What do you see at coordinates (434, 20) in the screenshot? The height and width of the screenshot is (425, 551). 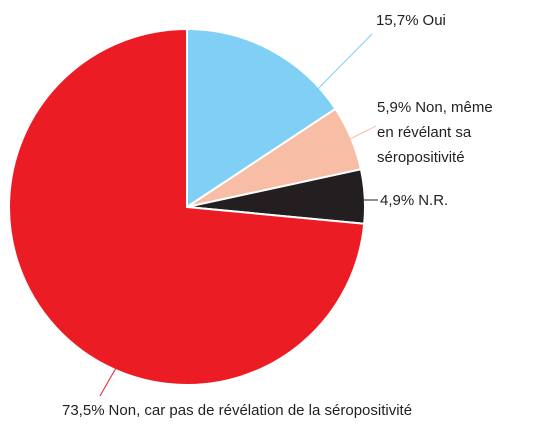 I see `category-label: Oui` at bounding box center [434, 20].